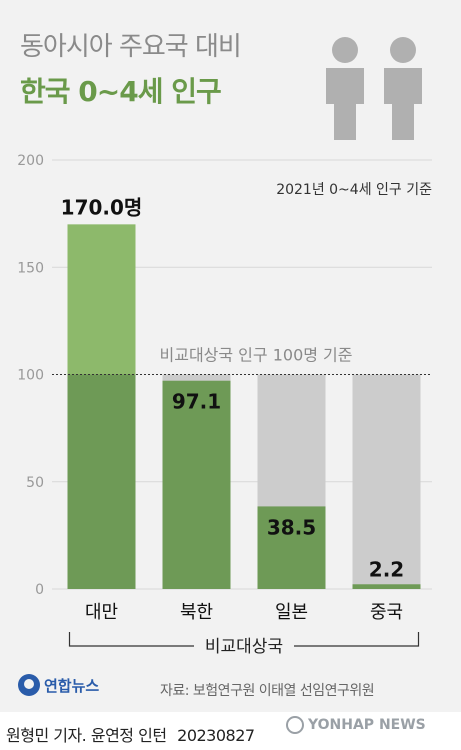  Describe the element at coordinates (101, 481) in the screenshot. I see `bar-대만` at that location.